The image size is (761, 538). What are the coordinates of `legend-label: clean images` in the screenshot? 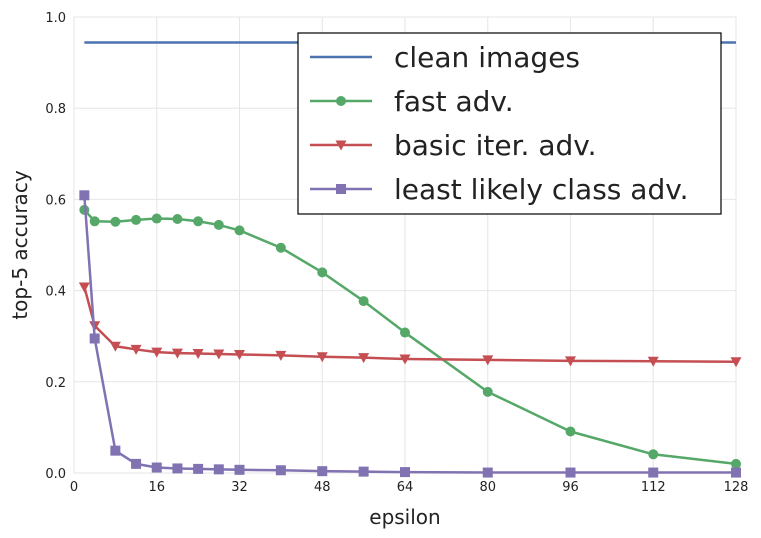 It's located at (487, 57).